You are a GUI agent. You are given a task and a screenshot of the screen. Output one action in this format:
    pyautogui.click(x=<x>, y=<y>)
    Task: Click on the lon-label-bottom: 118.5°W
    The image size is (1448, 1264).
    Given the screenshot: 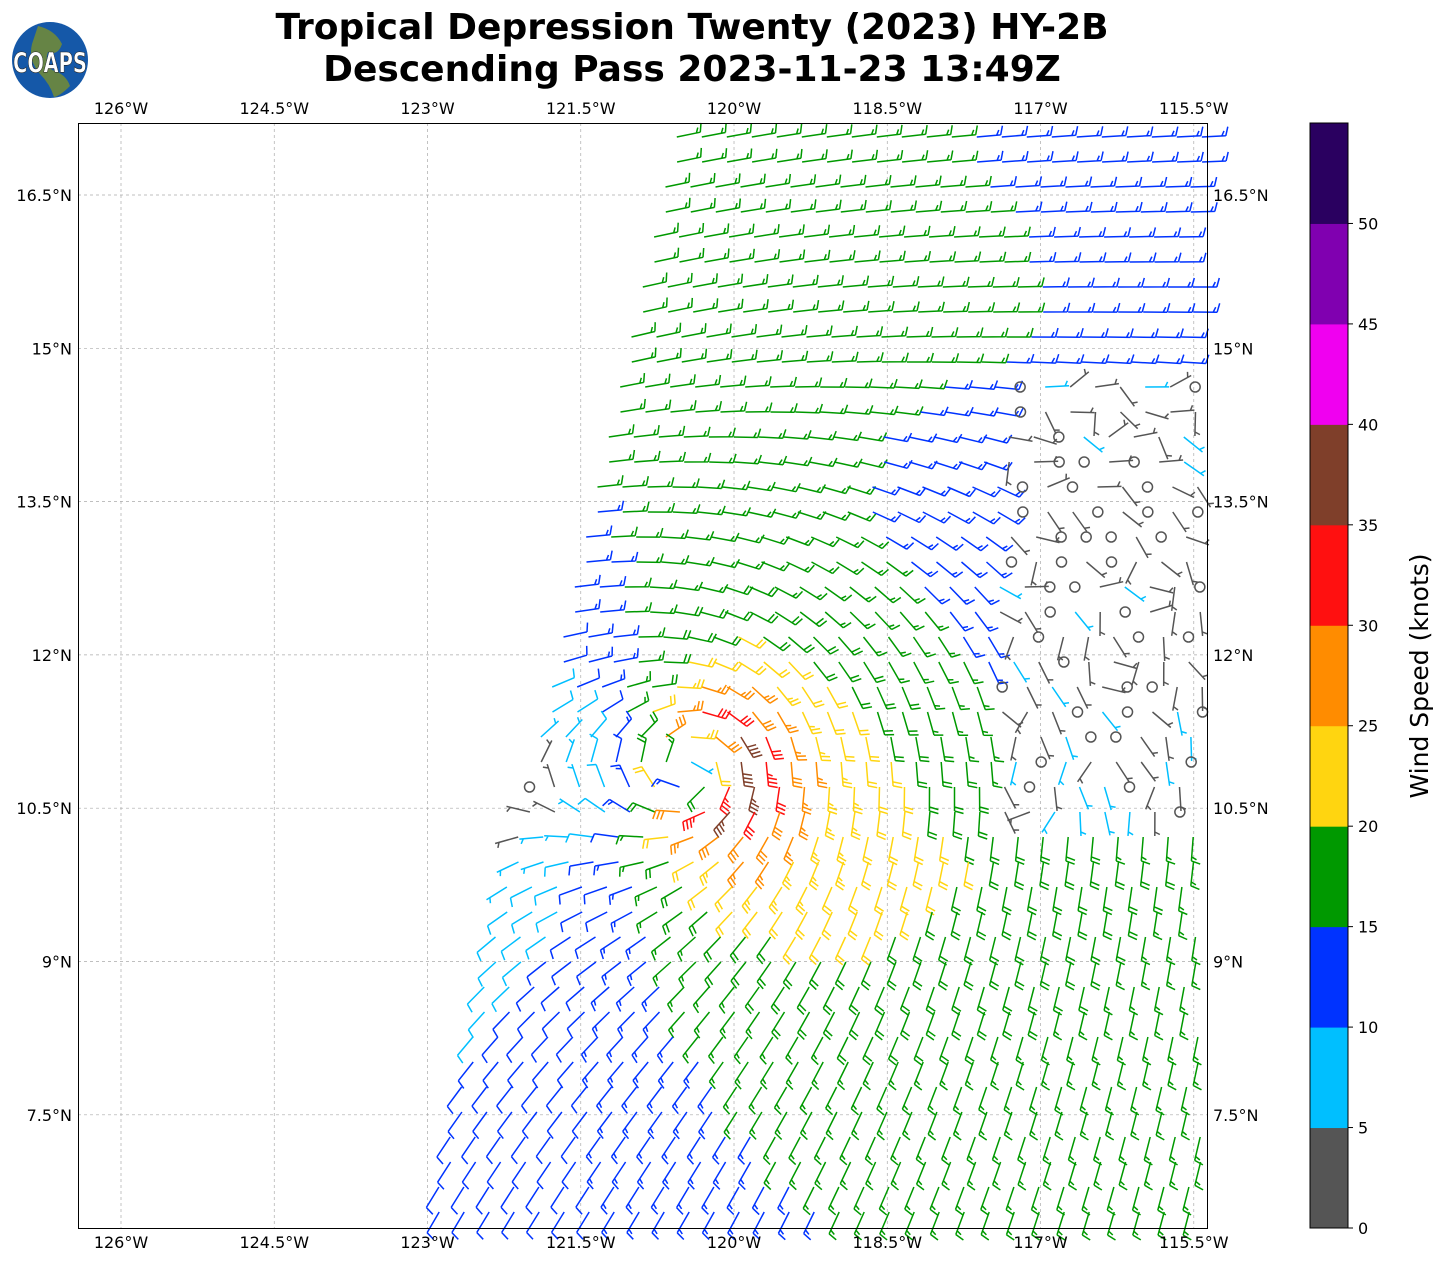 What is the action you would take?
    pyautogui.click(x=887, y=1242)
    